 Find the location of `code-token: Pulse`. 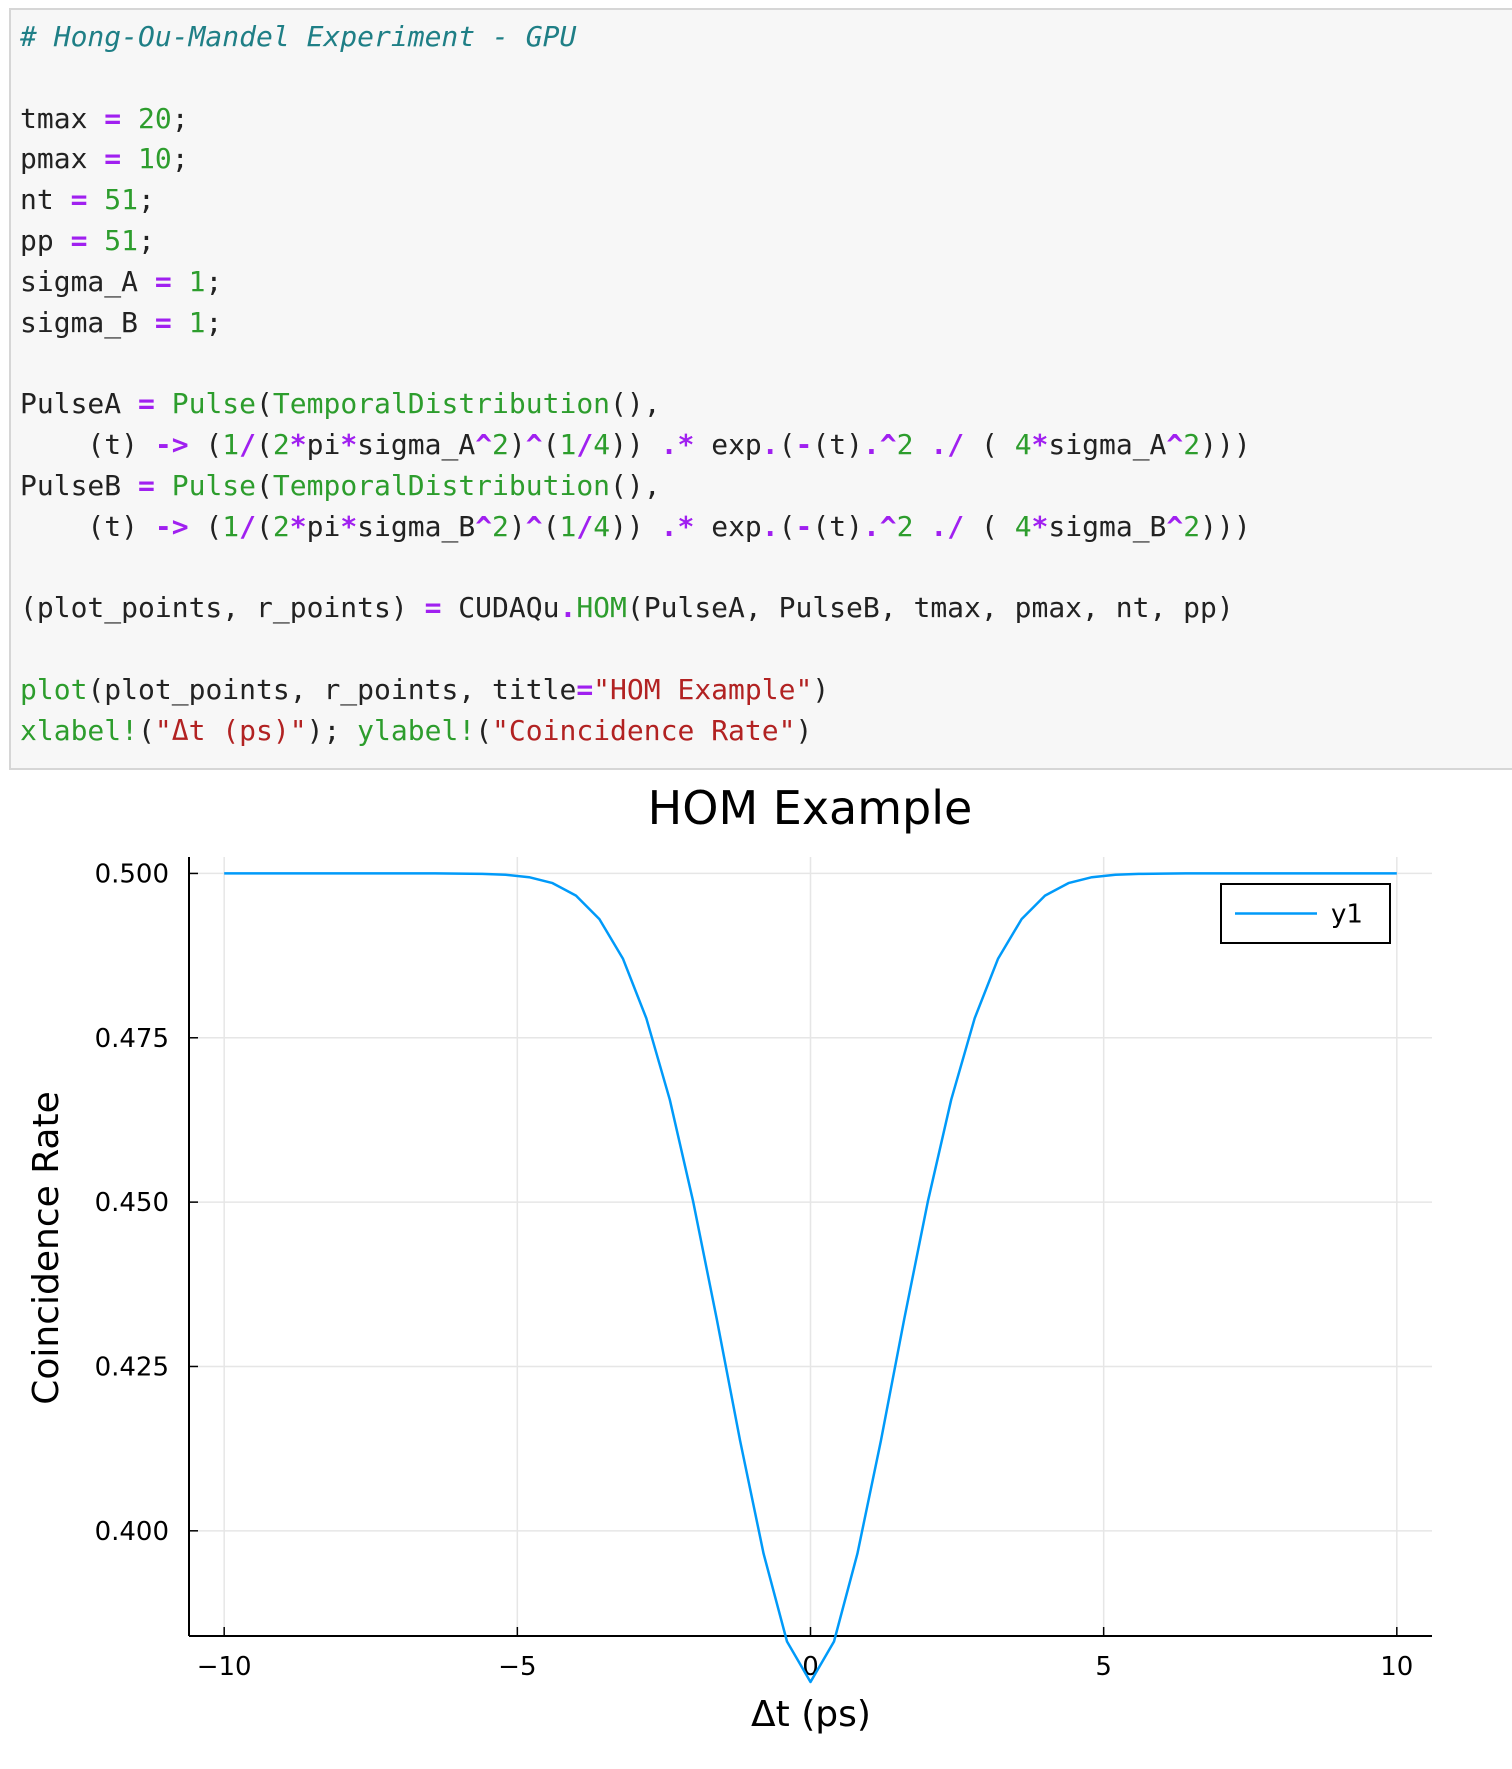

code-token: Pulse is located at coordinates (214, 485).